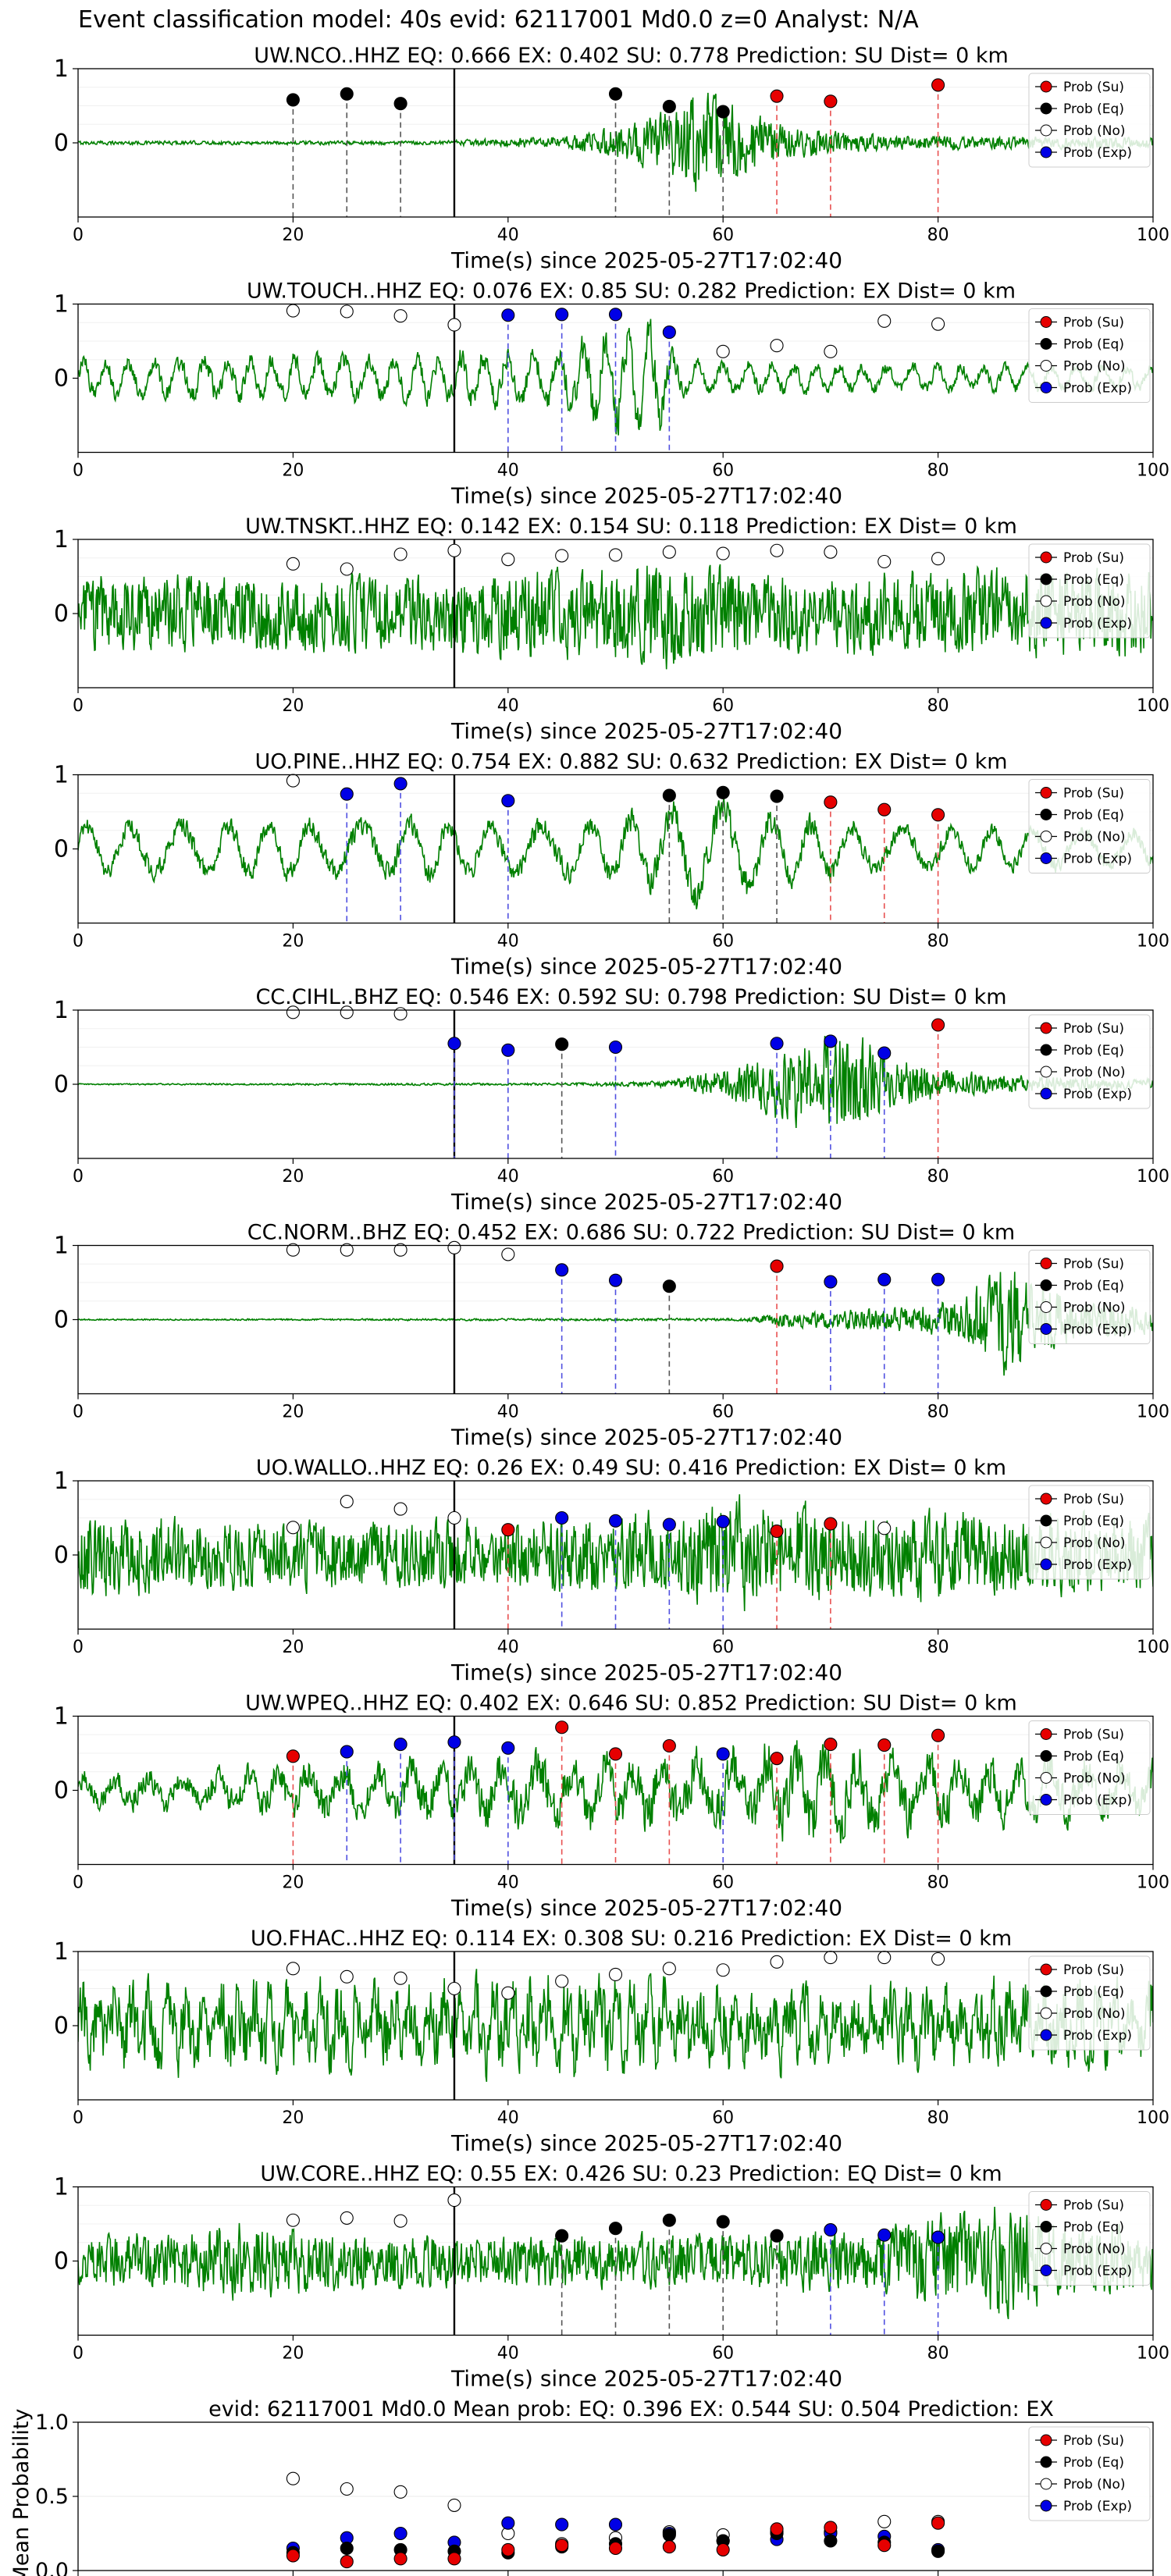 The height and width of the screenshot is (2576, 1171). Describe the element at coordinates (615, 378) in the screenshot. I see `axes-frame` at that location.